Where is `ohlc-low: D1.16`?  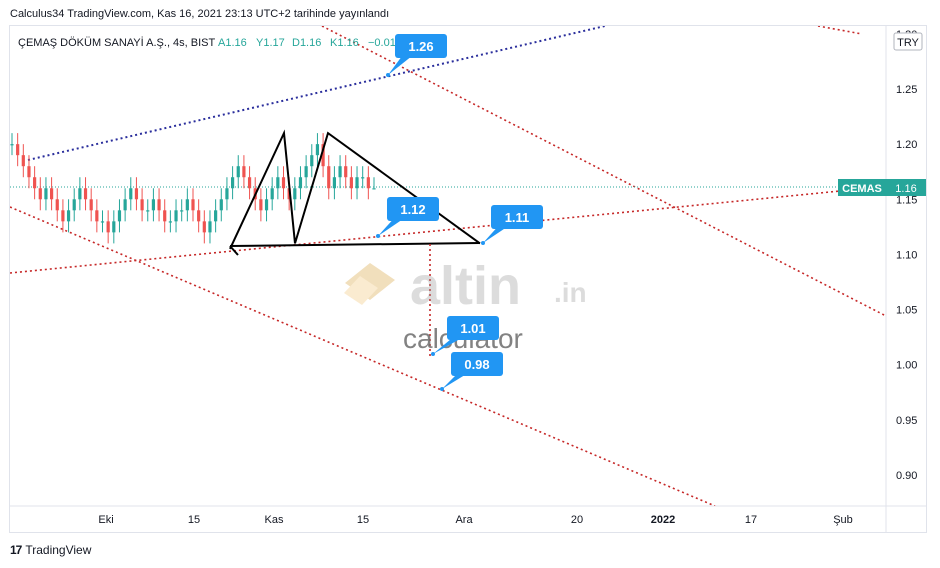 ohlc-low: D1.16 is located at coordinates (306, 43).